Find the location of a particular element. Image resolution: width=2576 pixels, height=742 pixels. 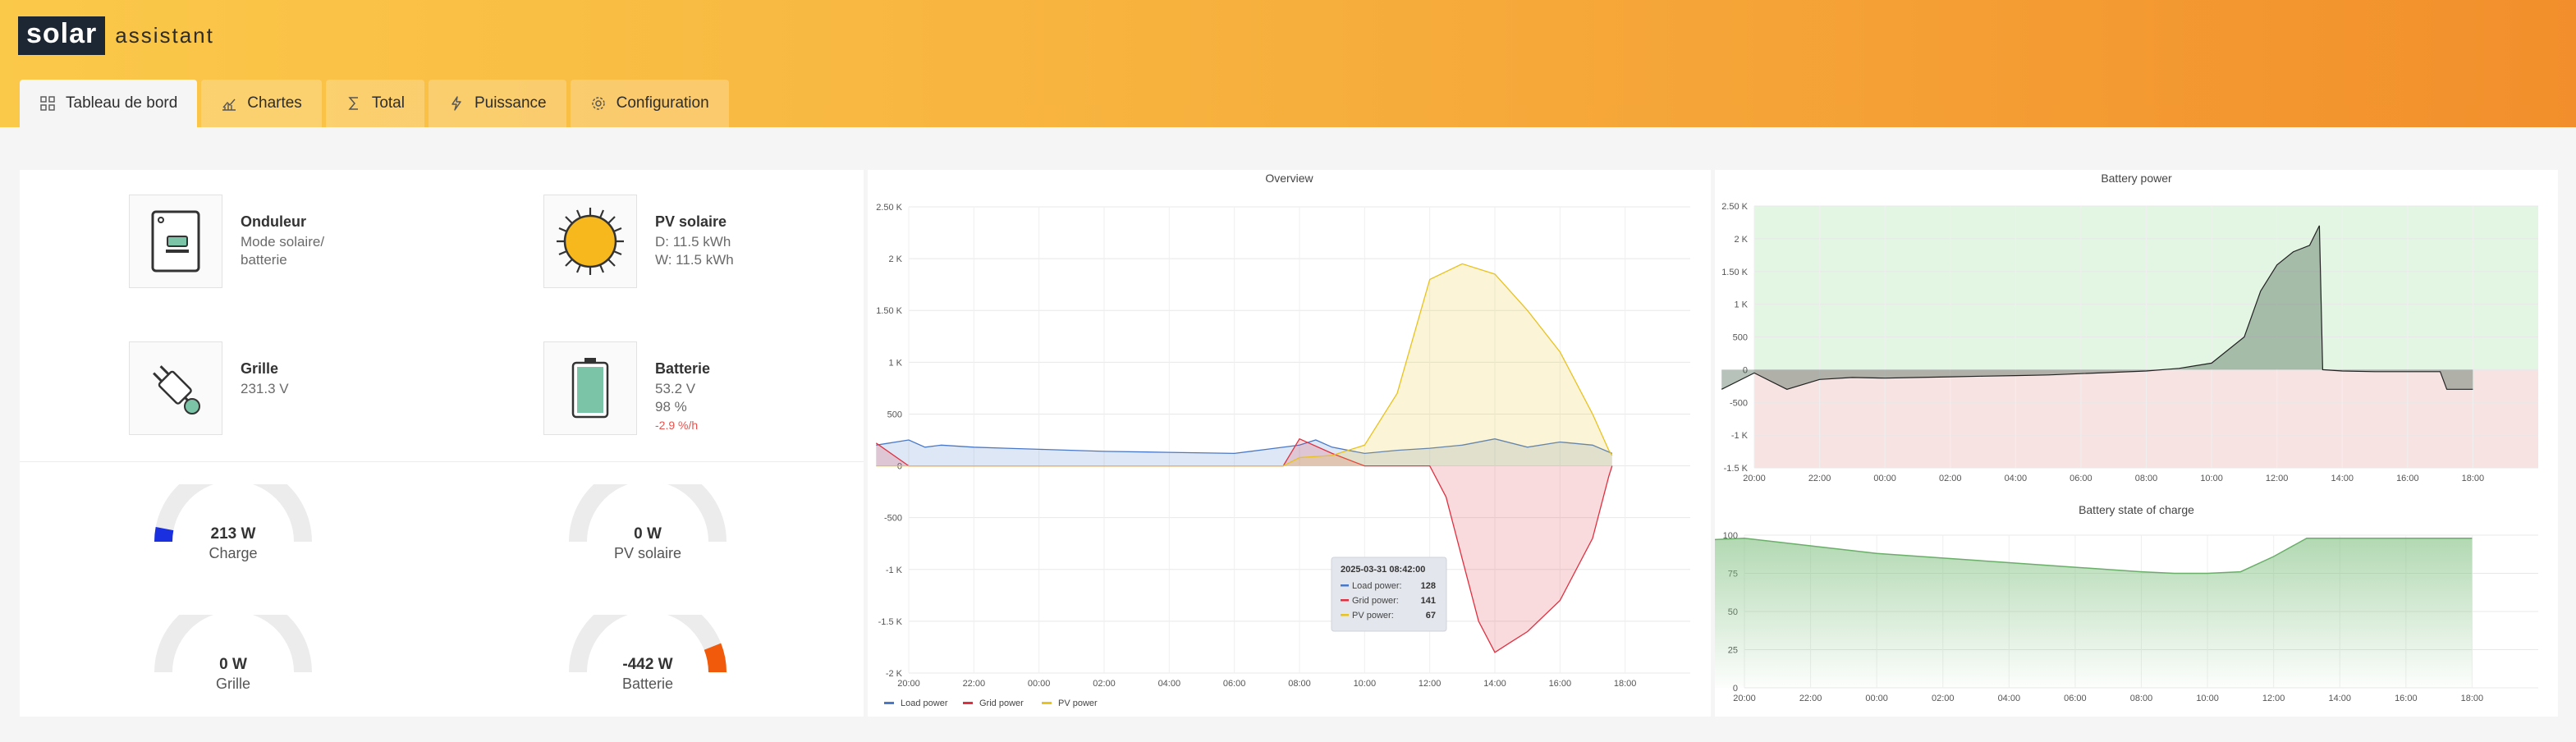

gauge-pv-value: 0 W is located at coordinates (648, 534).